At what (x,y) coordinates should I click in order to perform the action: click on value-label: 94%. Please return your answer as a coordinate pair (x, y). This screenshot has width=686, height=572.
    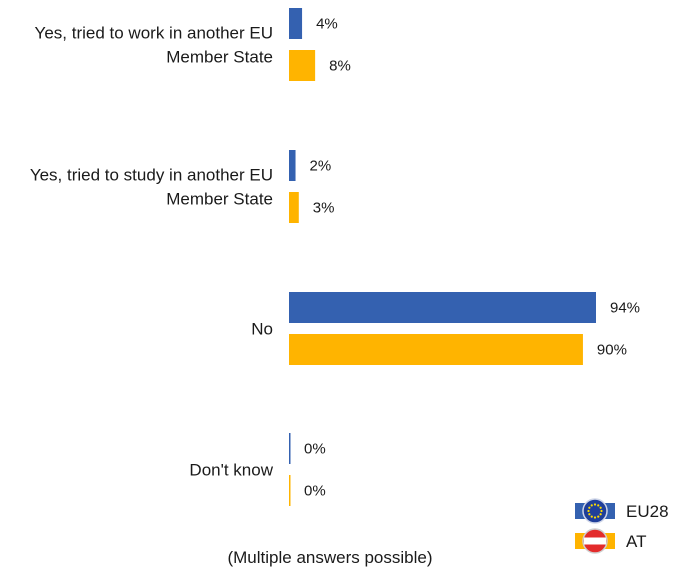
    Looking at the image, I should click on (625, 308).